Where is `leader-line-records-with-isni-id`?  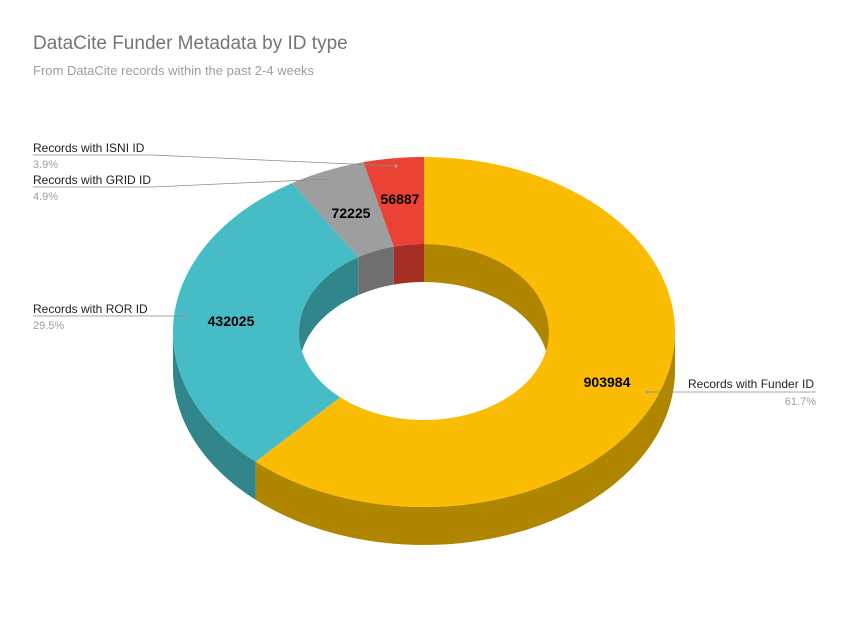
leader-line-records-with-isni-id is located at coordinates (215, 160).